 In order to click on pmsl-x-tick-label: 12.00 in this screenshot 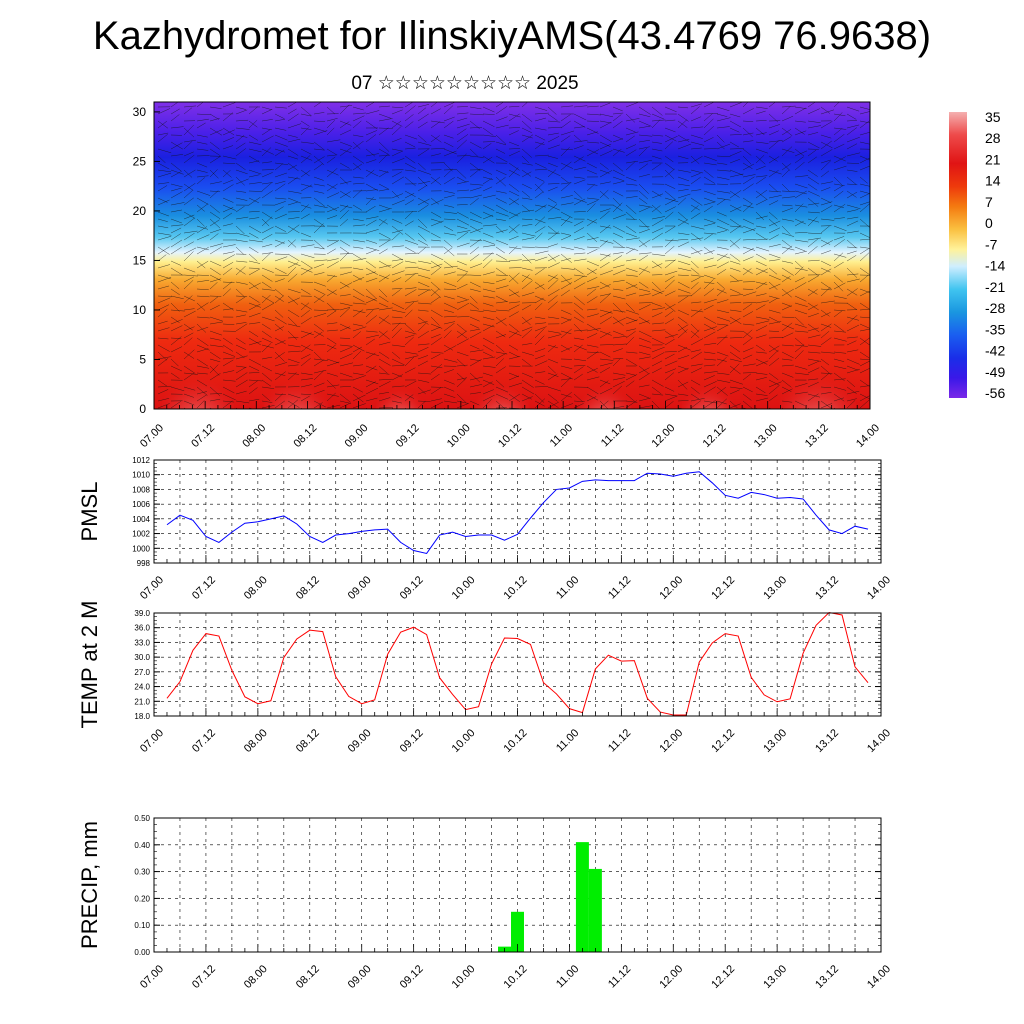, I will do `click(671, 588)`.